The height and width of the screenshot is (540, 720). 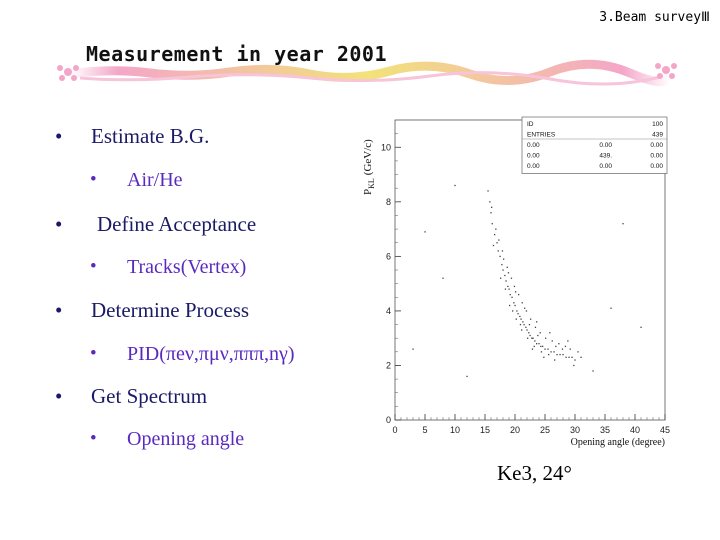 I want to click on stats-cell: 439, so click(x=657, y=135).